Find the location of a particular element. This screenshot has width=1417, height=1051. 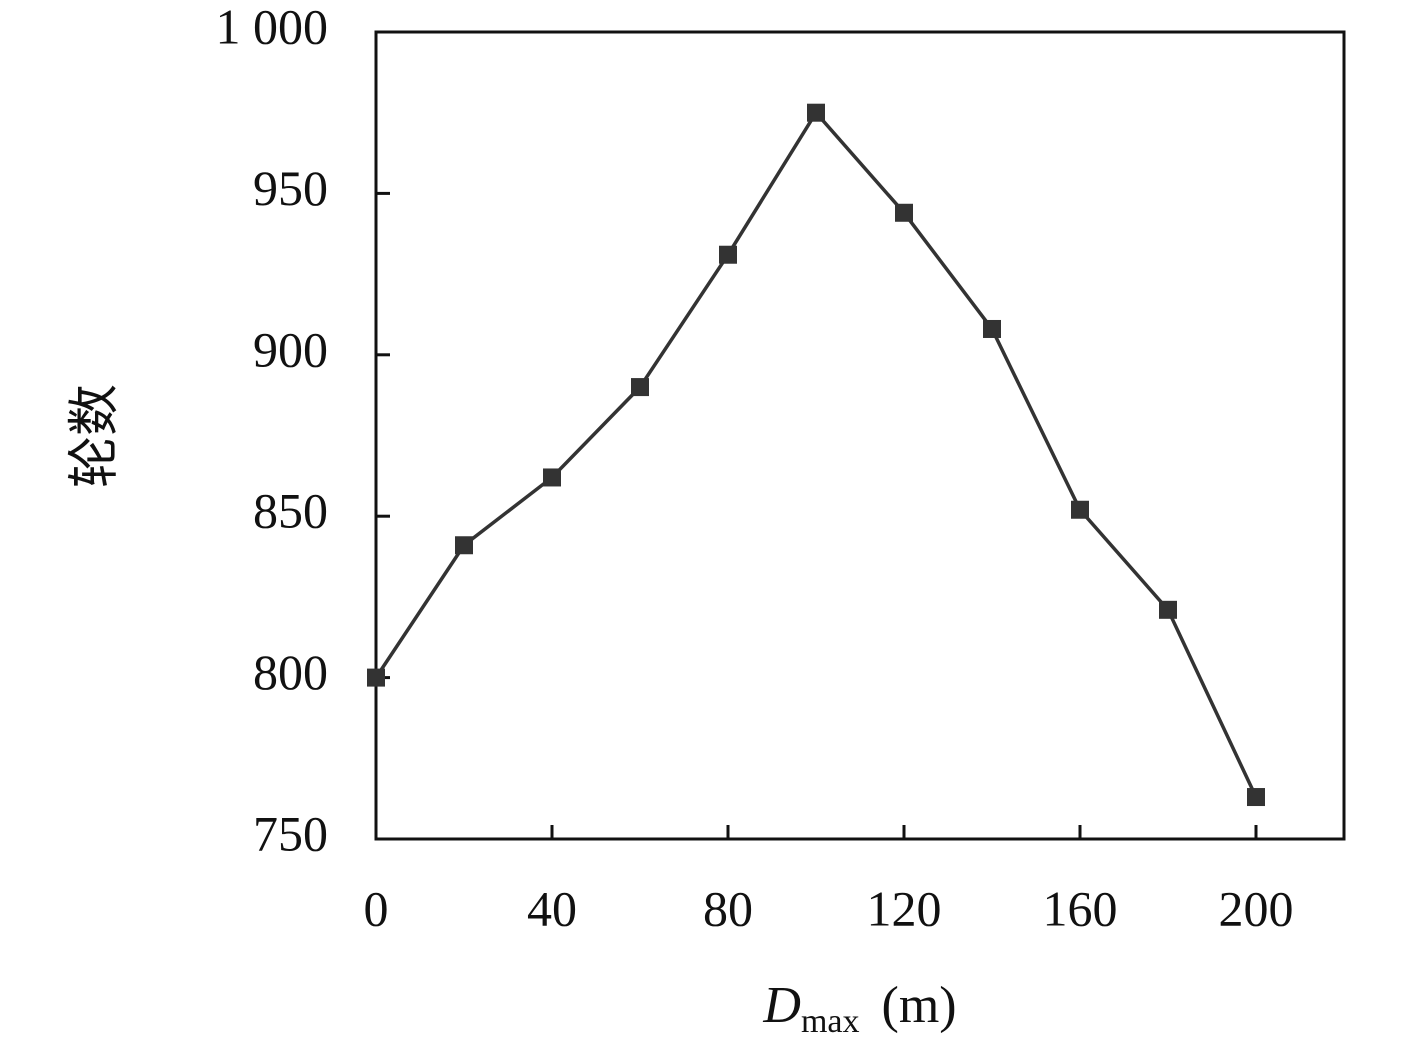

y-axis-label: 轮数 is located at coordinates (95, 436).